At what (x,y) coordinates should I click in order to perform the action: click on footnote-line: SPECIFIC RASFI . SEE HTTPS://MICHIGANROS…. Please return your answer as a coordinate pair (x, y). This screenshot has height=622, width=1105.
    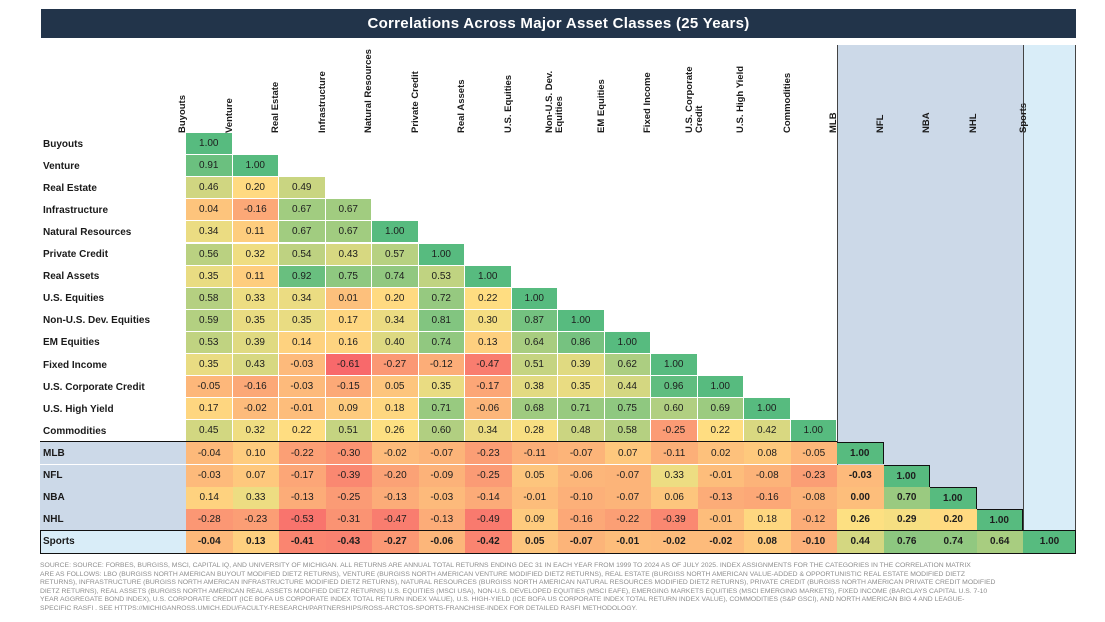
    Looking at the image, I should click on (339, 608).